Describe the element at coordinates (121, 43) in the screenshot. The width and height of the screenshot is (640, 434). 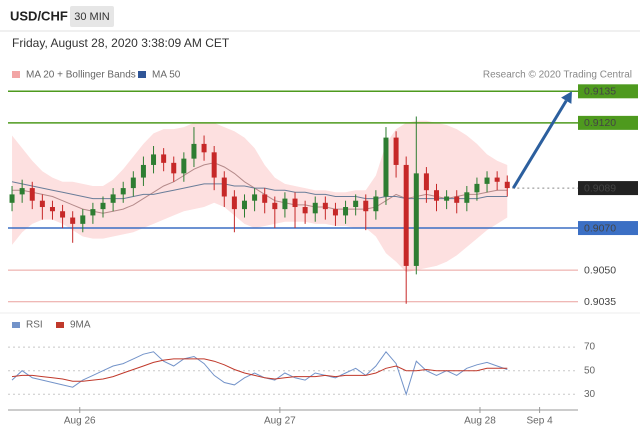
I see `timestamp: Friday, August 28, 2020 3:38:09 AM CET` at that location.